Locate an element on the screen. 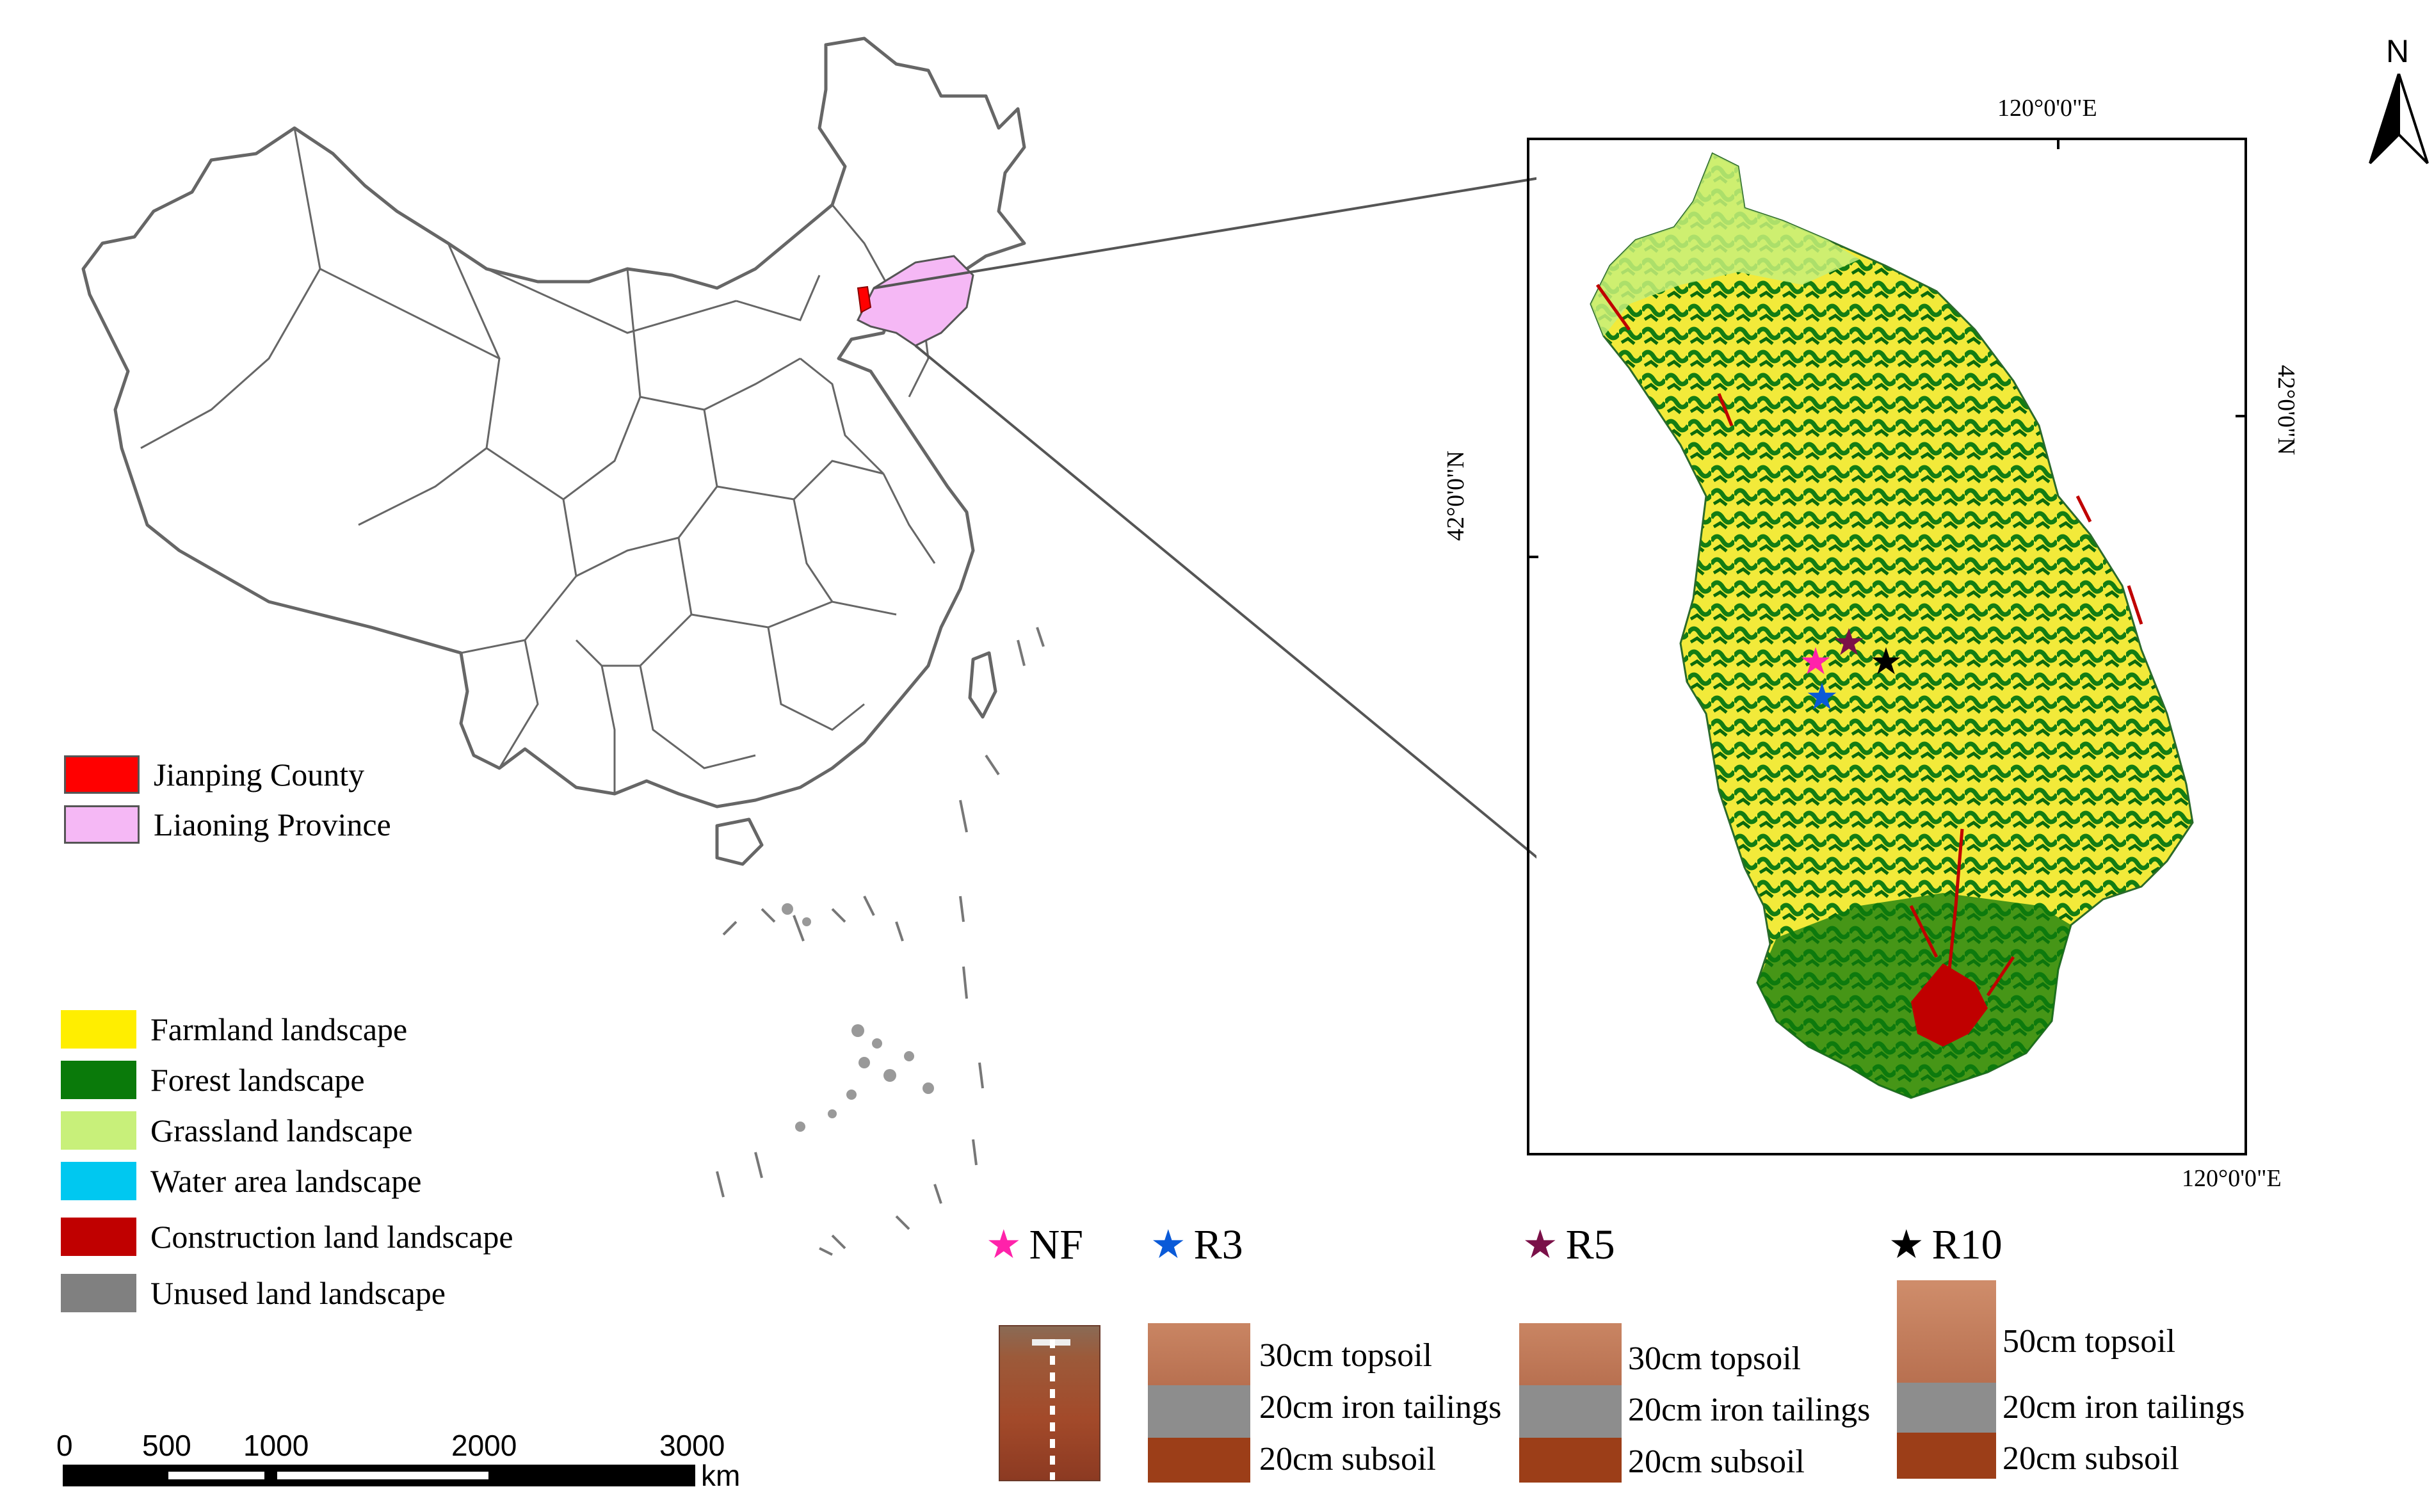  swatch-grassland is located at coordinates (99, 1130).